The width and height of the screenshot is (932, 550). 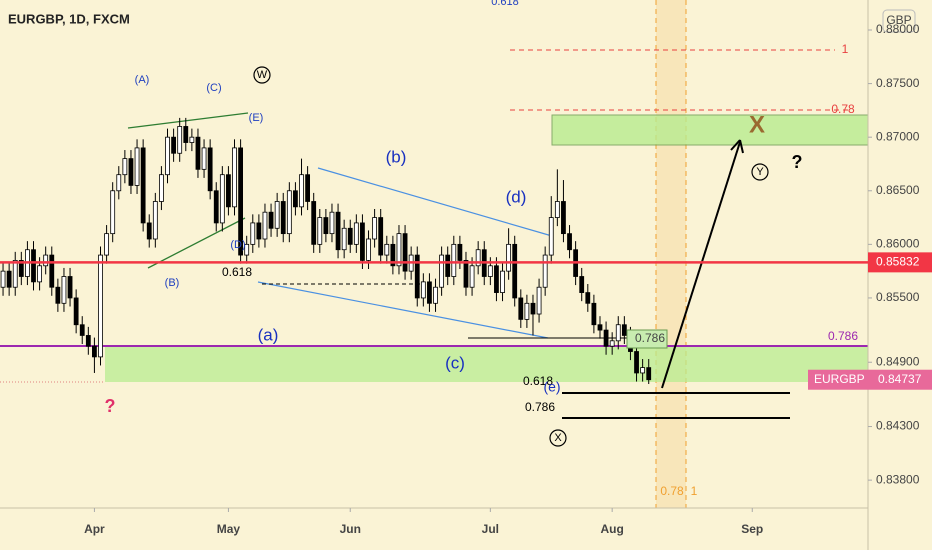 What do you see at coordinates (237, 272) in the screenshot?
I see `annotation: 0.618` at bounding box center [237, 272].